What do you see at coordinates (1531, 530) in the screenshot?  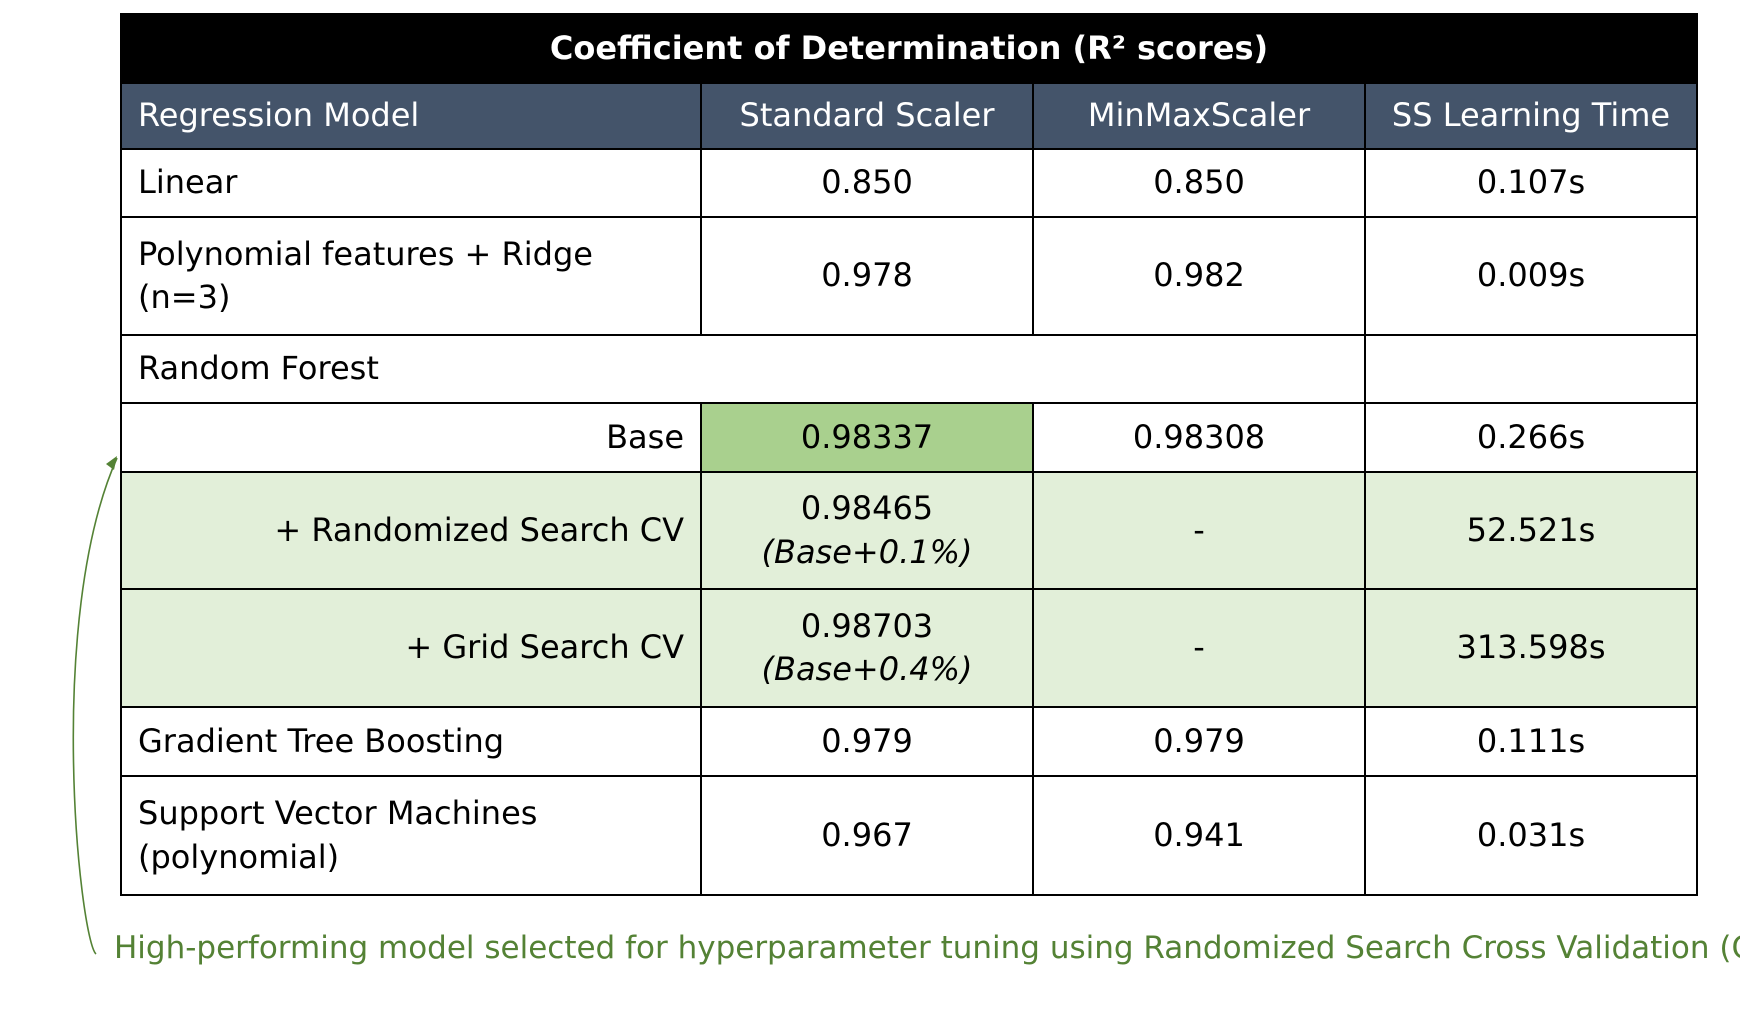 I see `value-cell: 52.521s` at bounding box center [1531, 530].